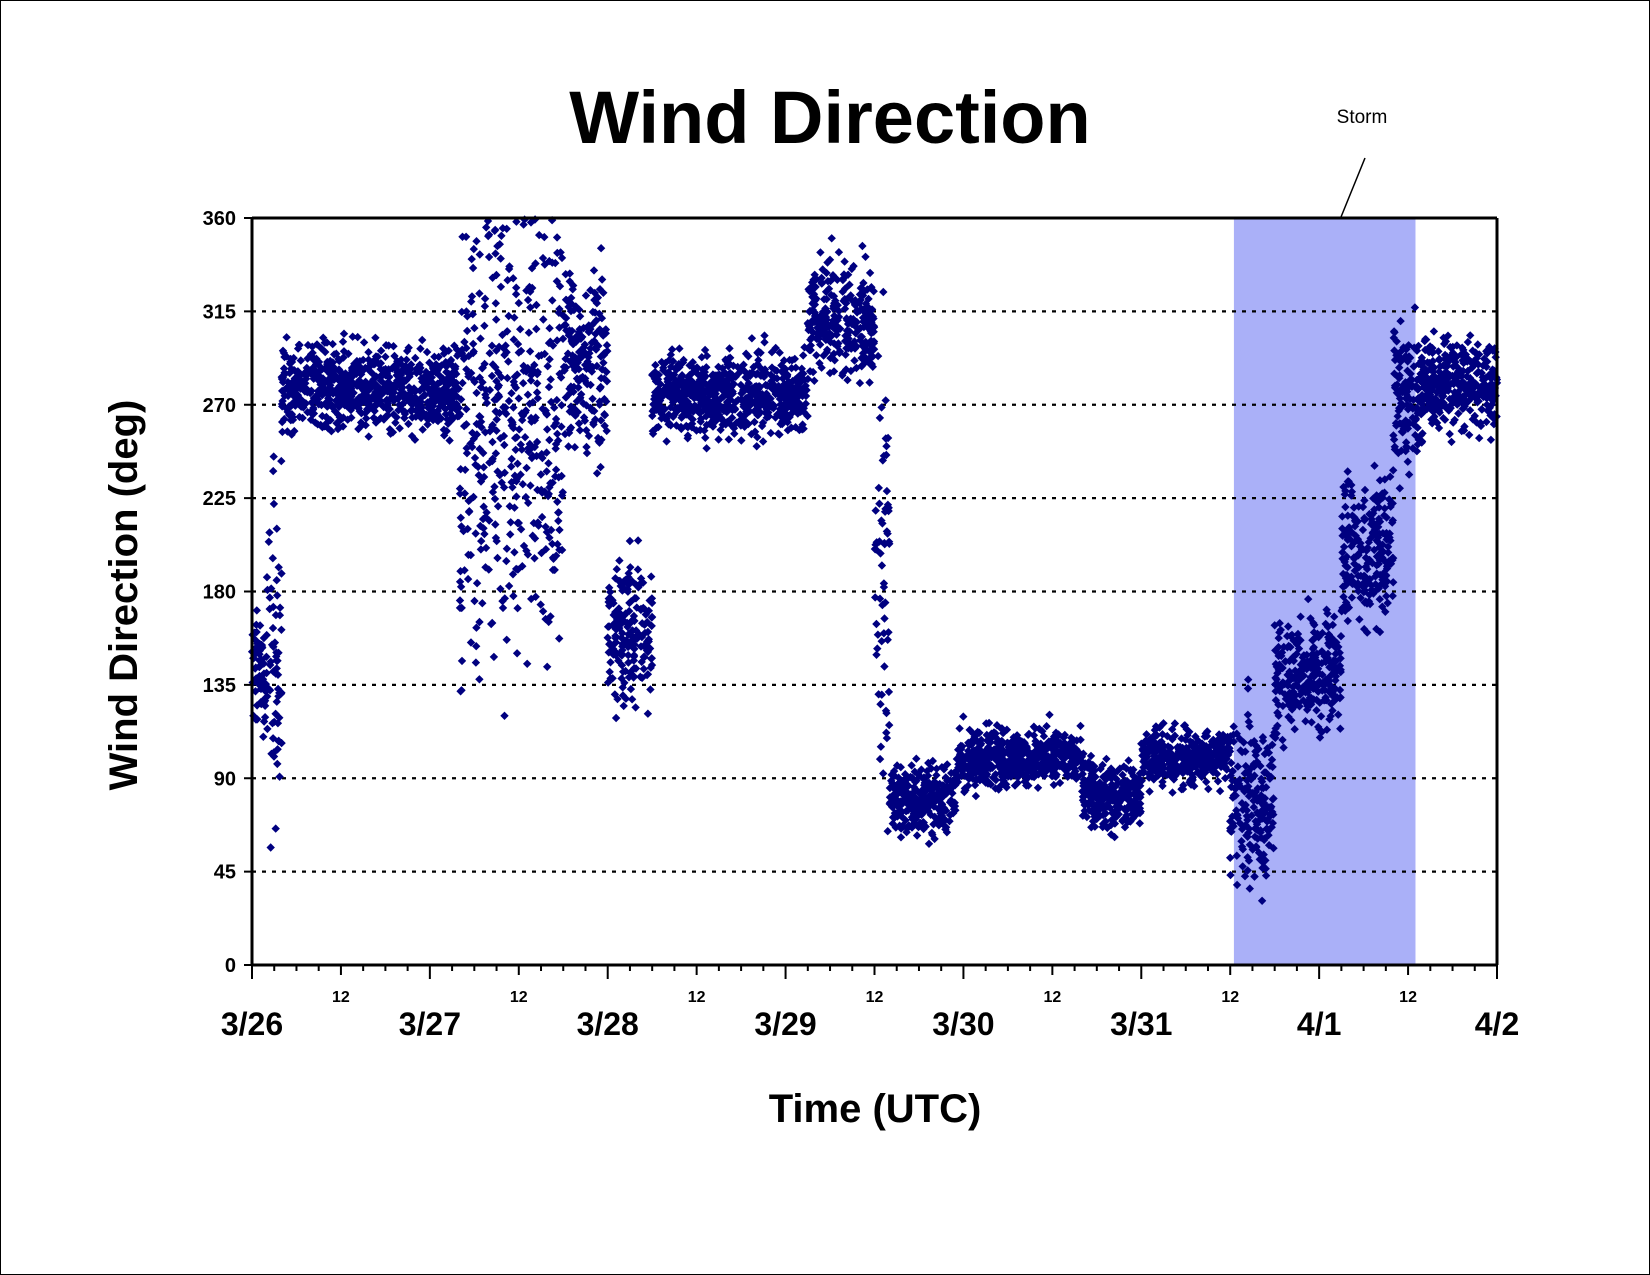  I want to click on y-tick-label: 135, so click(219, 686).